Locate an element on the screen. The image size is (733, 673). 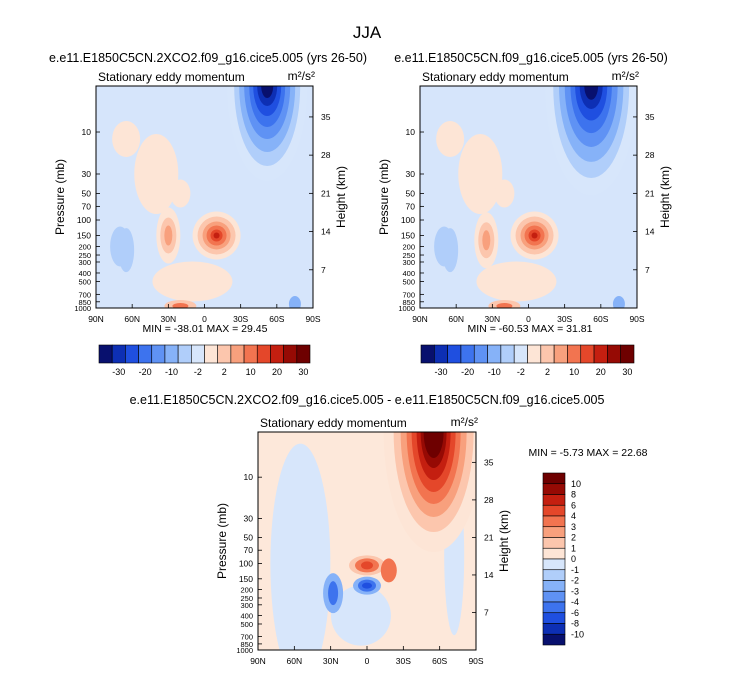
colorbar-label: -1 is located at coordinates (575, 570).